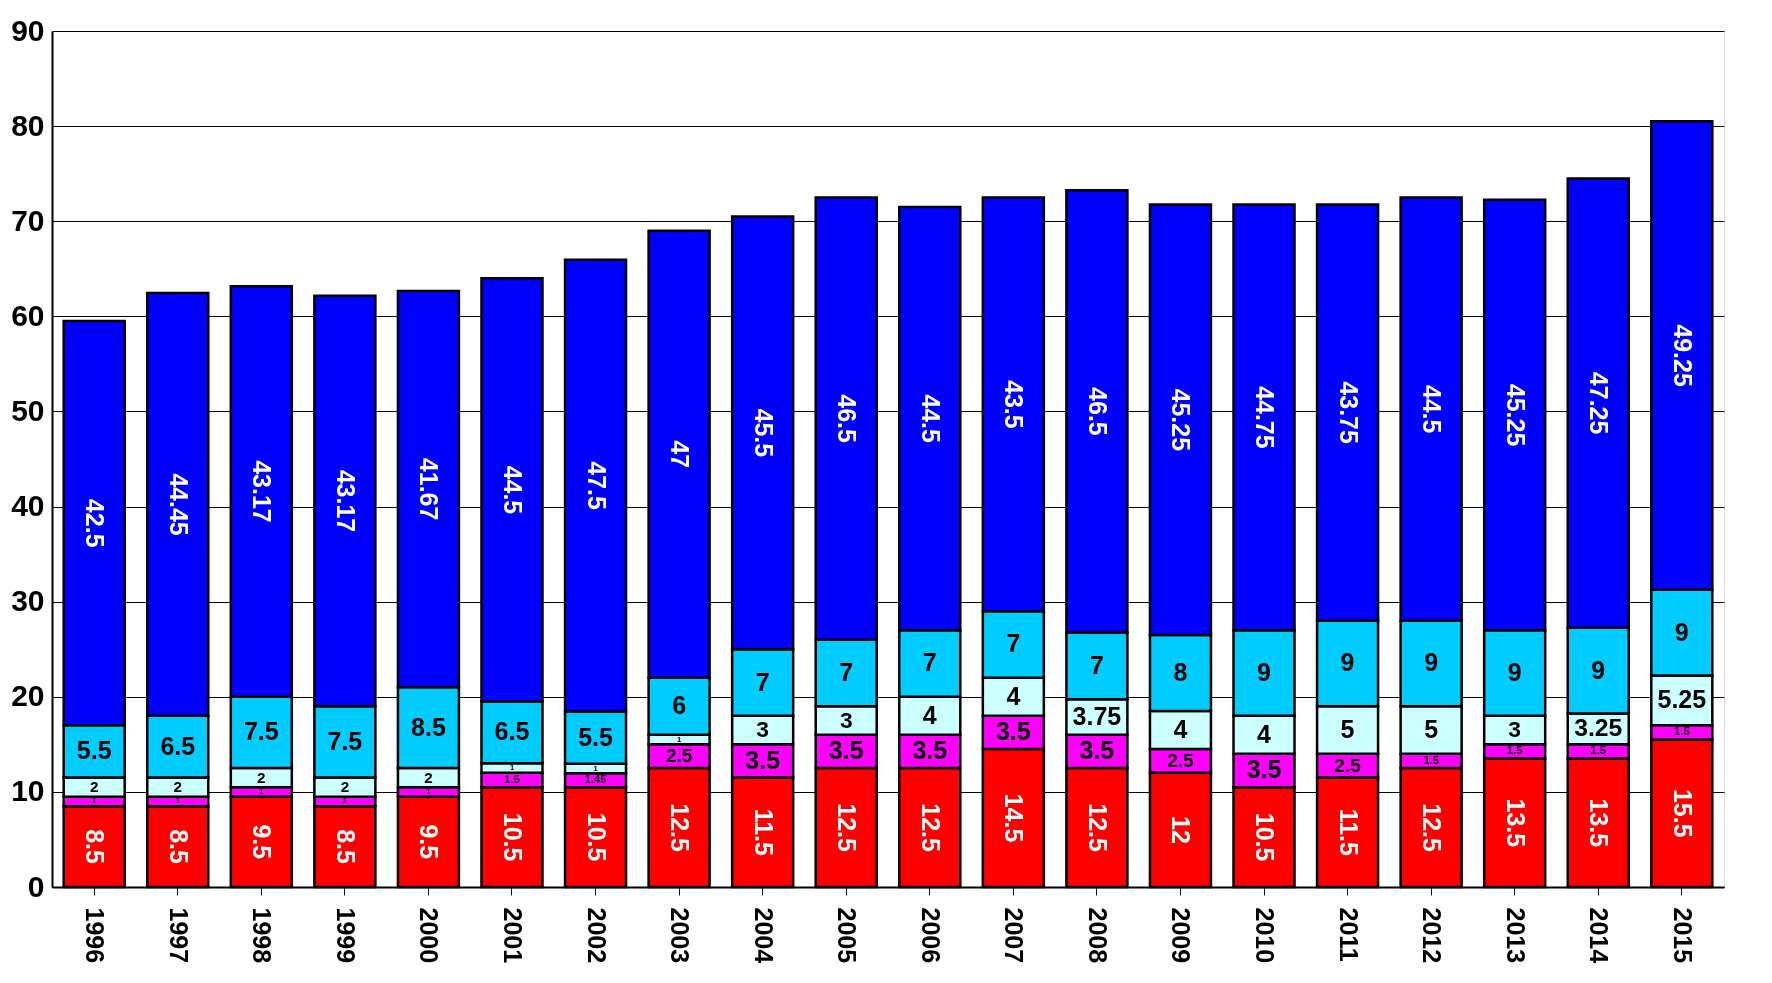  I want to click on x-tick-label: 2005, so click(847, 935).